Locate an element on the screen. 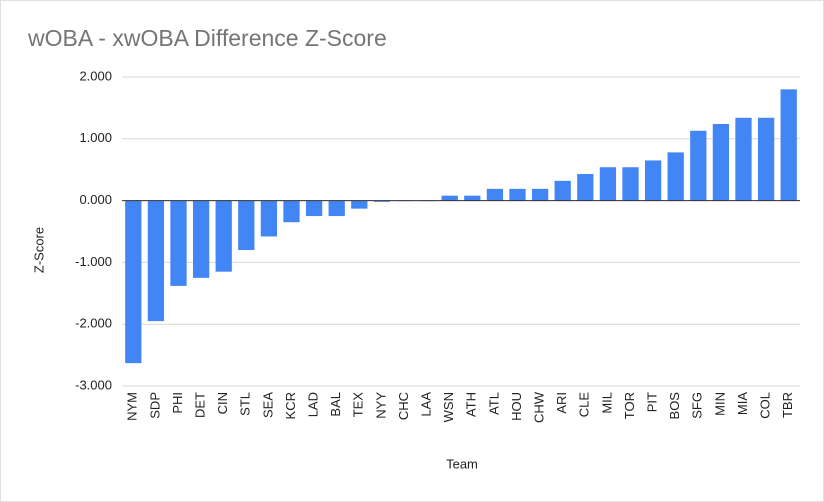  x-tick-label: PHI is located at coordinates (177, 403).